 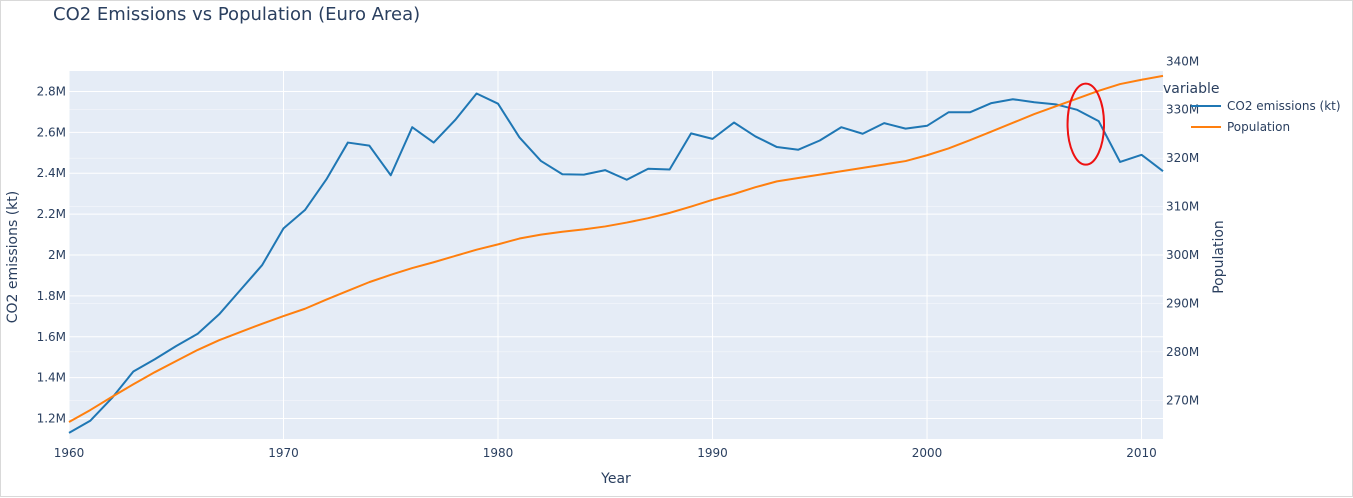 I want to click on legend-item: Population, so click(x=1240, y=127).